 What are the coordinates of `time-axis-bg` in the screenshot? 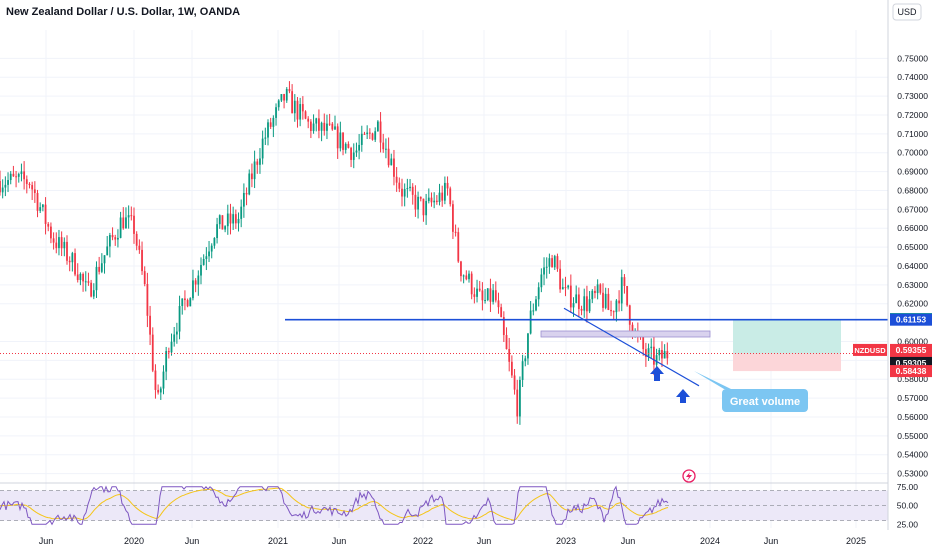 It's located at (466, 540).